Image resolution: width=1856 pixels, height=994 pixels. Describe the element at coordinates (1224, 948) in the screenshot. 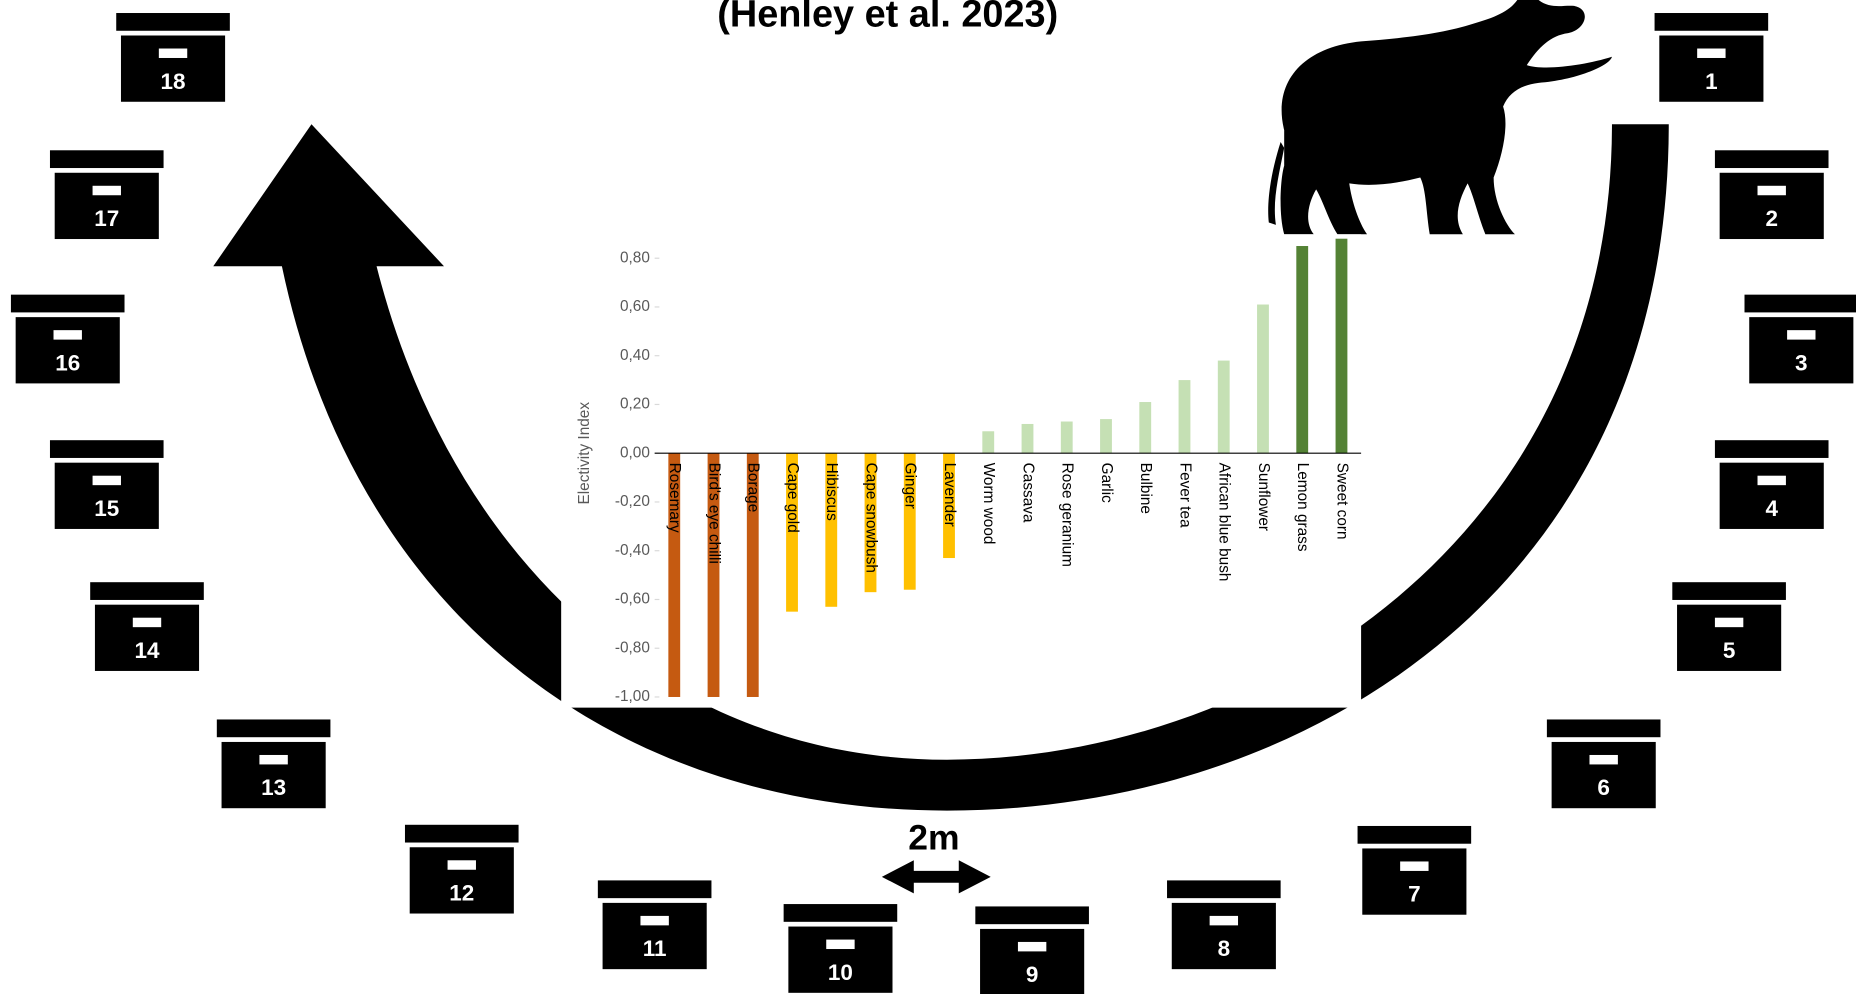

I see `box-number: 8` at that location.